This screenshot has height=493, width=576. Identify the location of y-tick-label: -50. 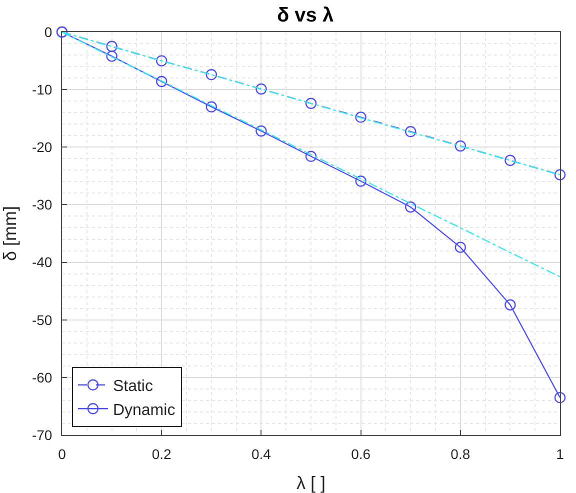
(42, 320).